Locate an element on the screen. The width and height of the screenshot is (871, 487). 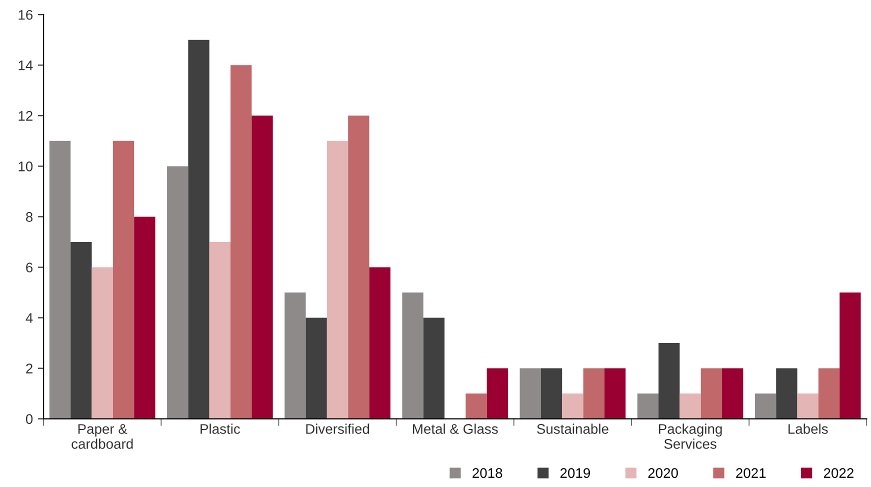
y-tick-label: 2 is located at coordinates (29, 369).